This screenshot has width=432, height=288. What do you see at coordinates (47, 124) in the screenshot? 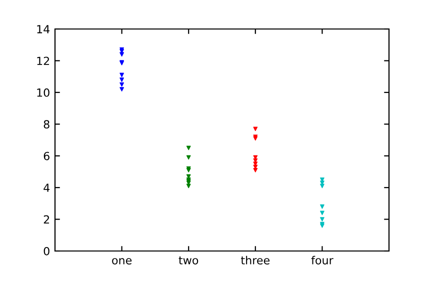
I see `y-tick-label: 8` at bounding box center [47, 124].